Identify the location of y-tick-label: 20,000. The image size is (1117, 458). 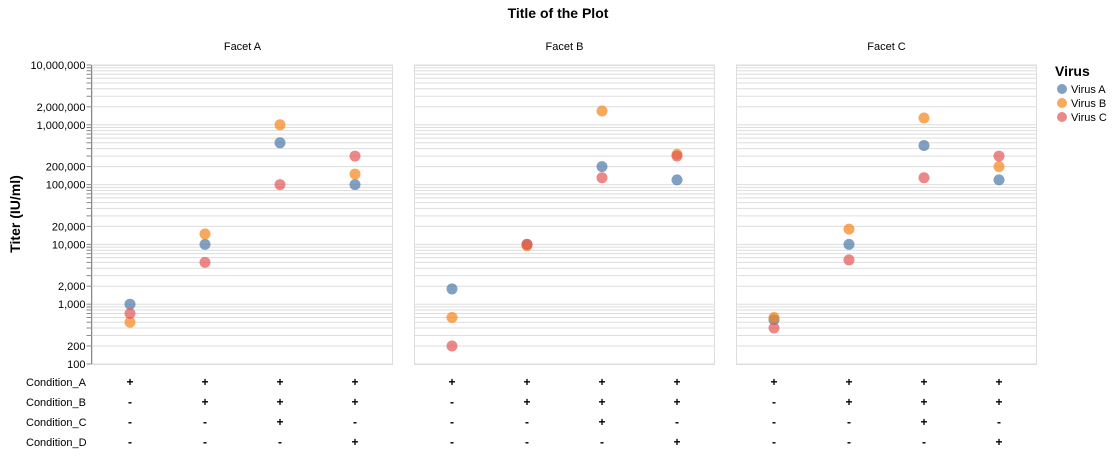
(69, 227).